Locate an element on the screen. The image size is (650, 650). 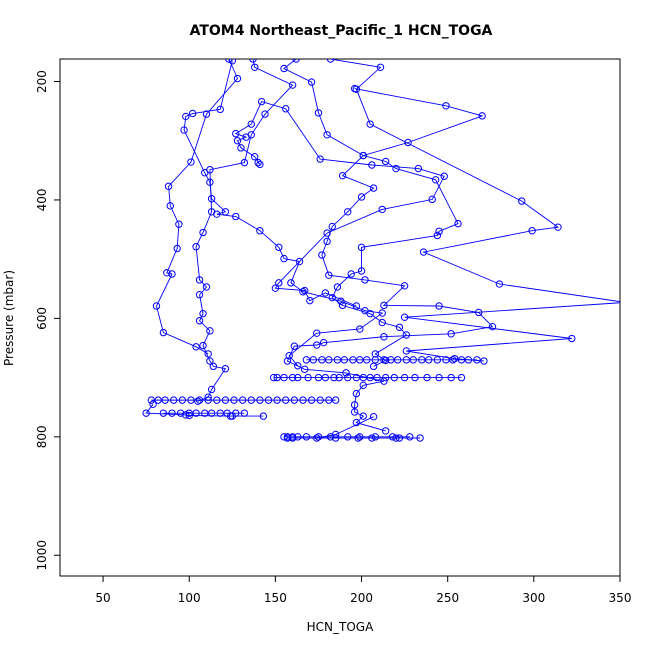
y-tick-label: 600 is located at coordinates (42, 318).